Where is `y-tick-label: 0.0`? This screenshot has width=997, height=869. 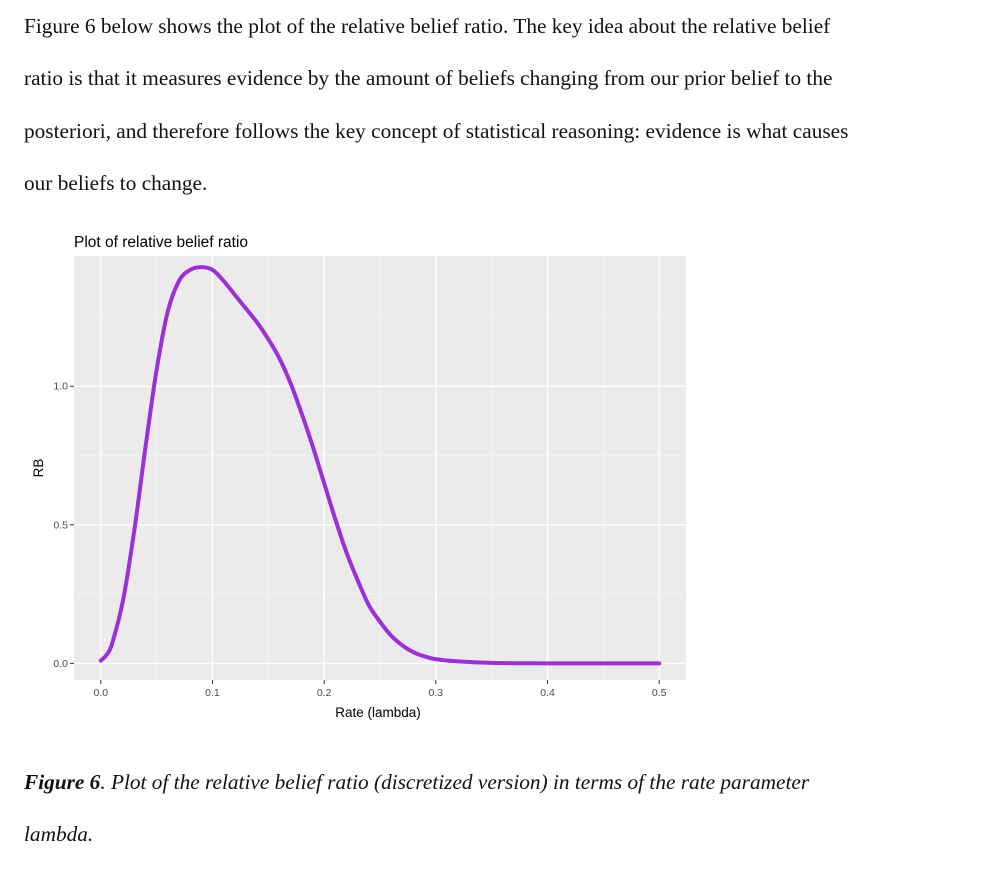
y-tick-label: 0.0 is located at coordinates (60, 664).